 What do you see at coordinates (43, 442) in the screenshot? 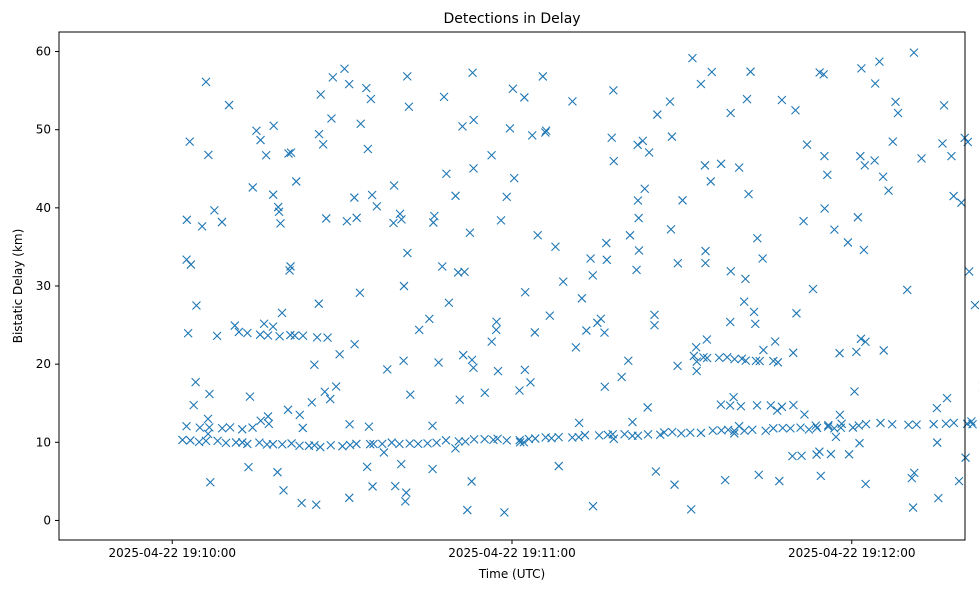
I see `y-tick-label: 10` at bounding box center [43, 442].